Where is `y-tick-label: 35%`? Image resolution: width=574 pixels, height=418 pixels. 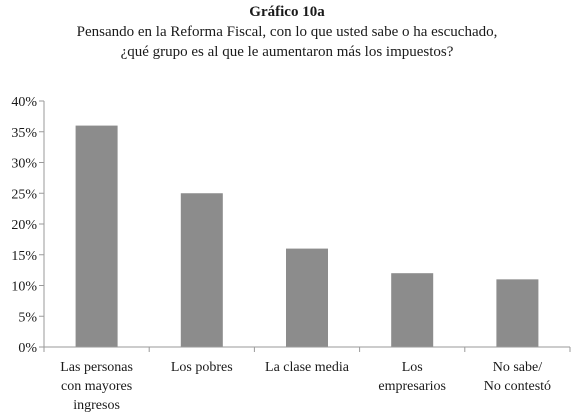
y-tick-label: 35% is located at coordinates (24, 133).